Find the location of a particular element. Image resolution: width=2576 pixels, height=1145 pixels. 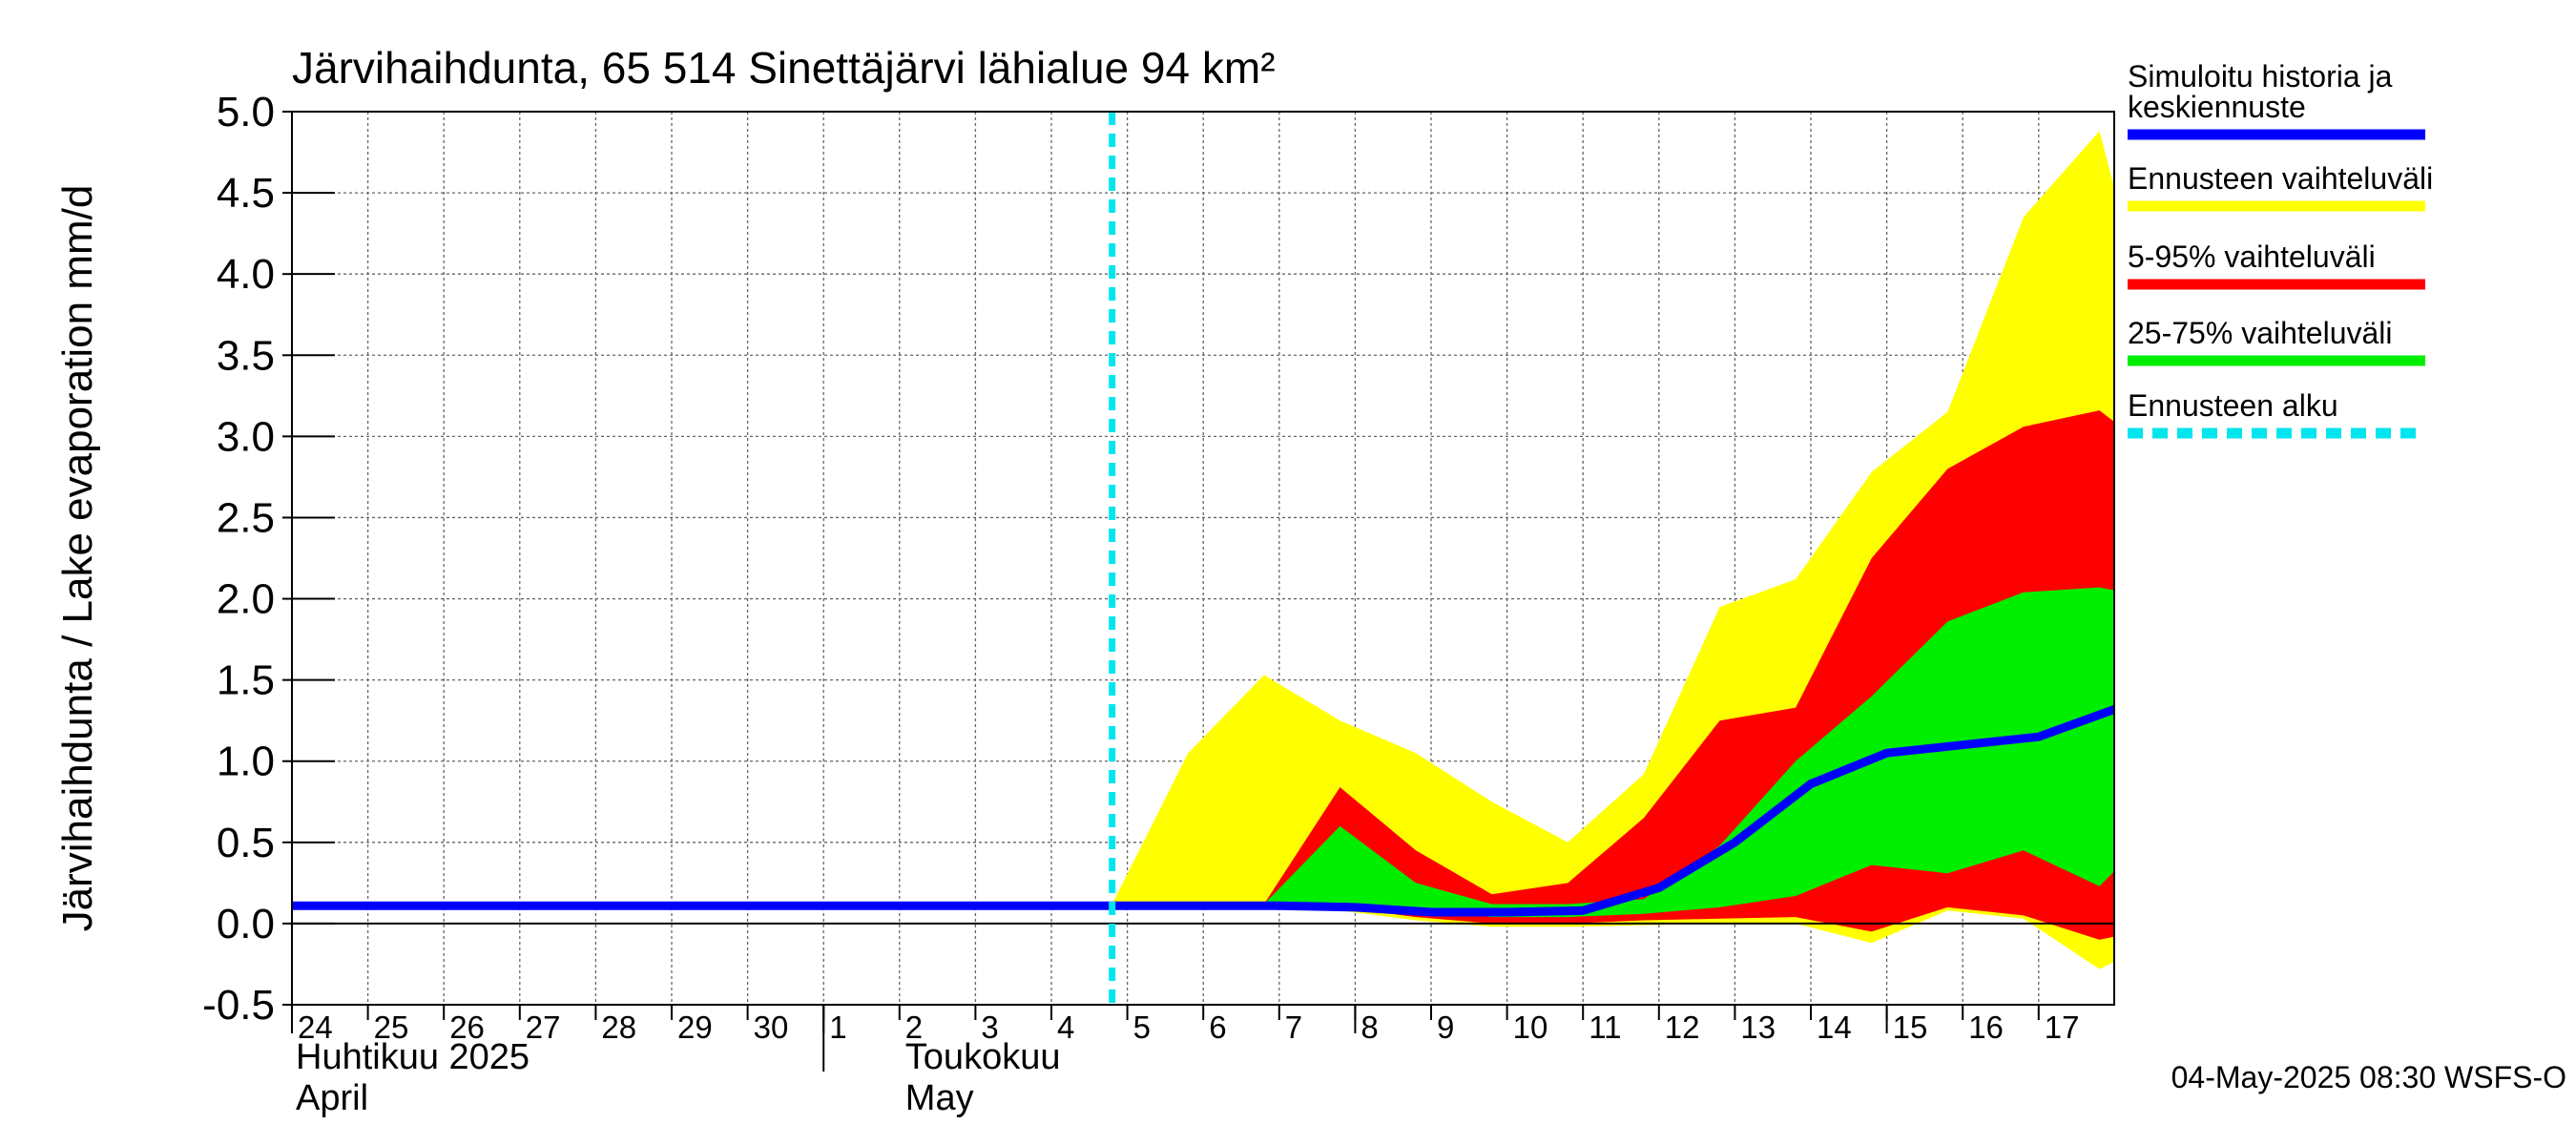

legend-label: keskiennuste is located at coordinates (2217, 107).